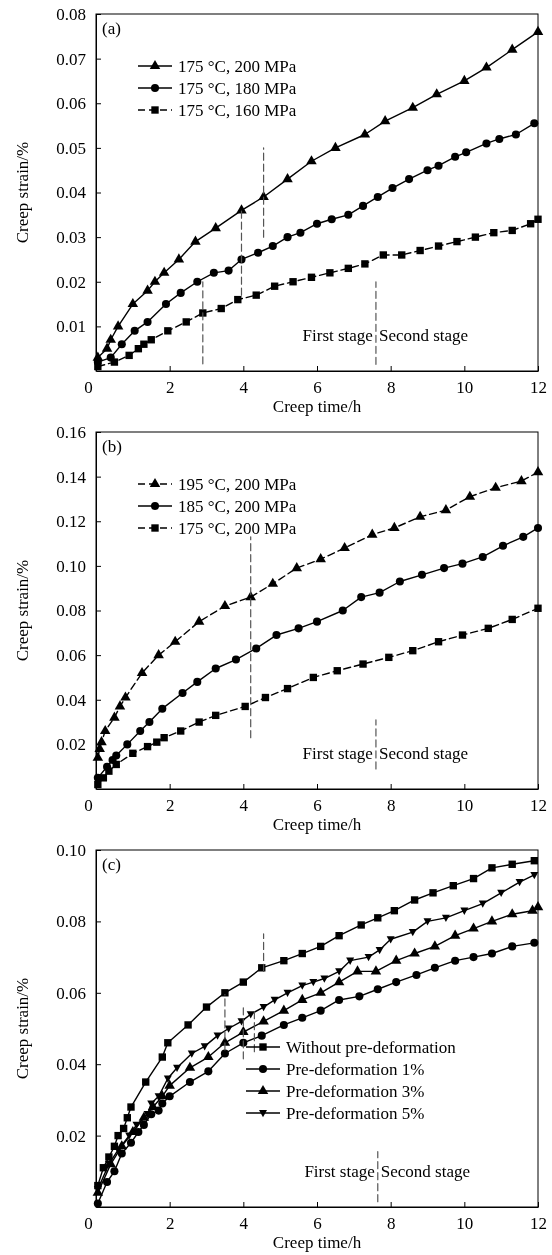  What do you see at coordinates (170, 1224) in the screenshot?
I see `x-tick-label: 2` at bounding box center [170, 1224].